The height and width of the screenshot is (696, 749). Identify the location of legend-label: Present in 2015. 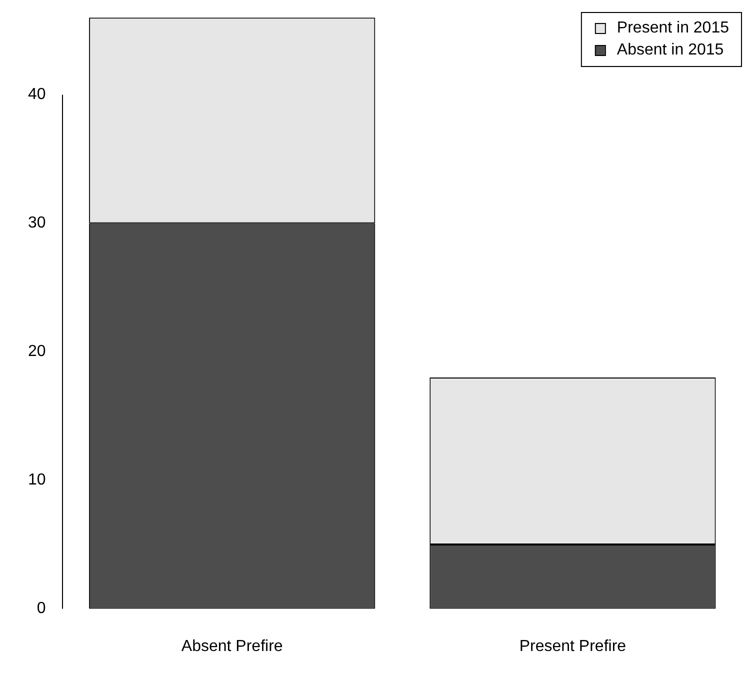
(673, 27).